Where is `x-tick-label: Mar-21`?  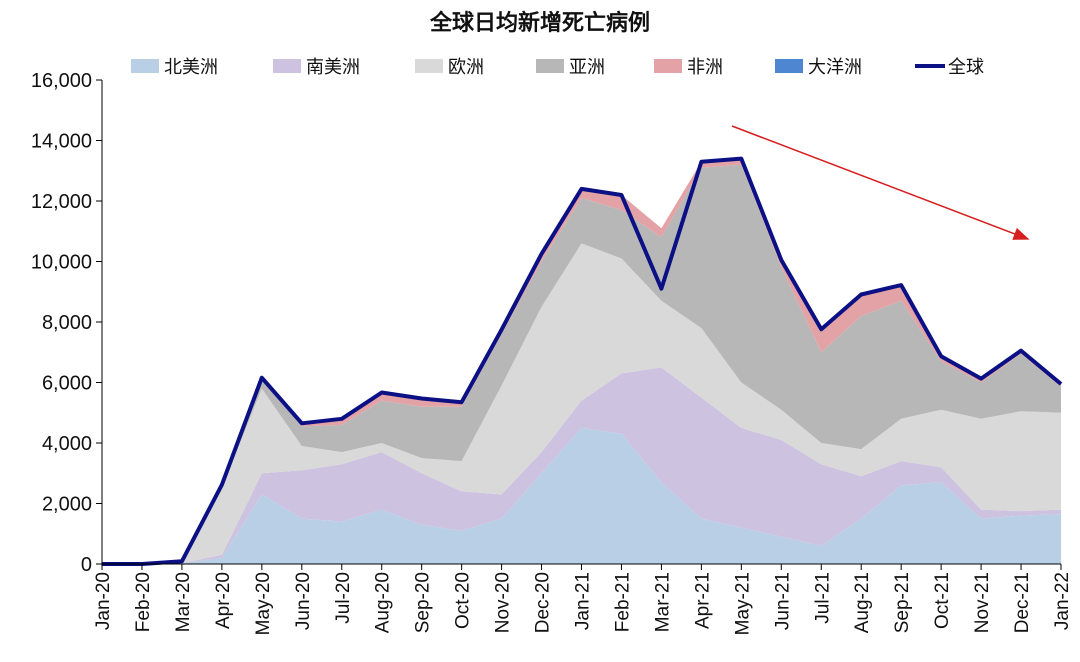 x-tick-label: Mar-21 is located at coordinates (662, 602).